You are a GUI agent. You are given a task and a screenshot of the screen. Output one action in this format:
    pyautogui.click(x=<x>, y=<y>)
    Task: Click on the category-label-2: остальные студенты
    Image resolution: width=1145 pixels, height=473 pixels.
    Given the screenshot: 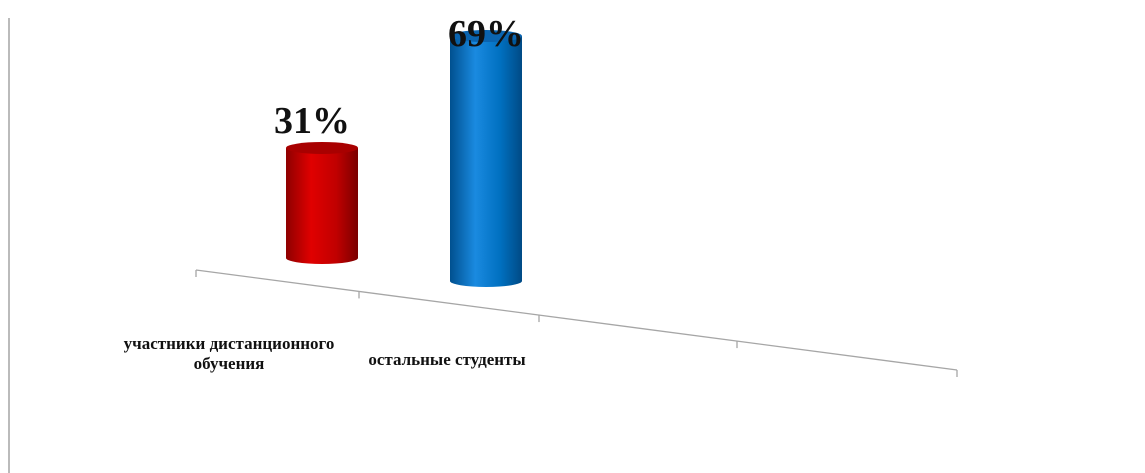 What is the action you would take?
    pyautogui.click(x=446, y=359)
    